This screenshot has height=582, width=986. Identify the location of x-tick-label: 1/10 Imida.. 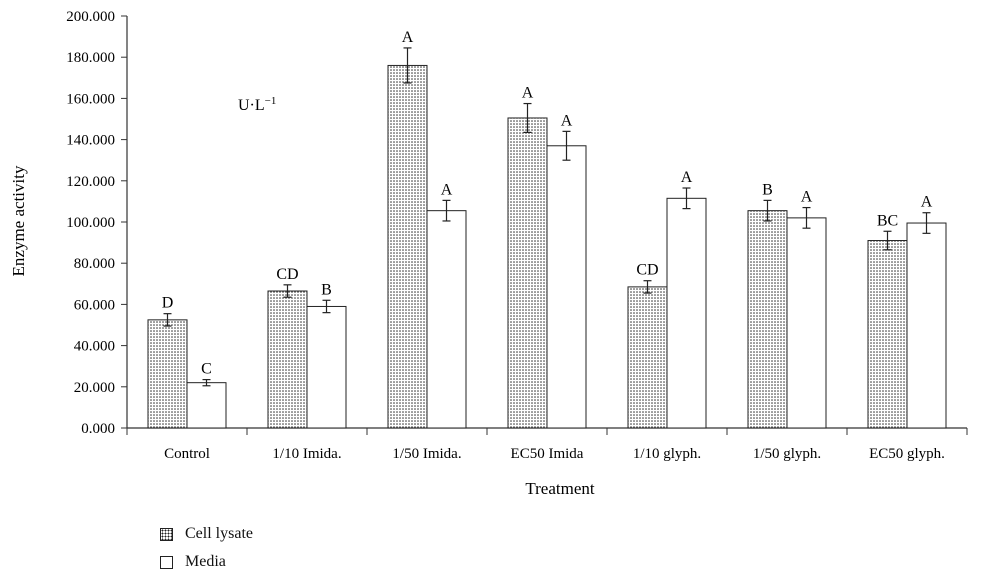
(306, 454).